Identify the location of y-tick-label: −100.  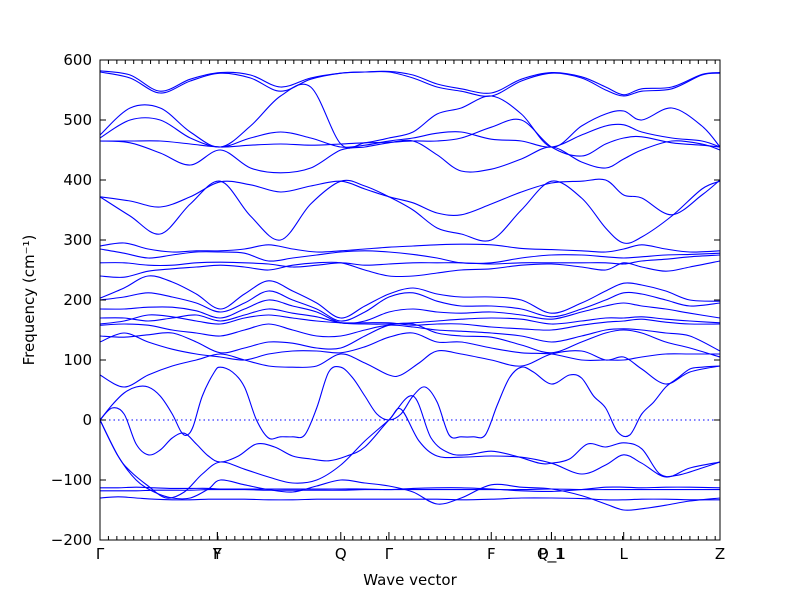
(71, 480).